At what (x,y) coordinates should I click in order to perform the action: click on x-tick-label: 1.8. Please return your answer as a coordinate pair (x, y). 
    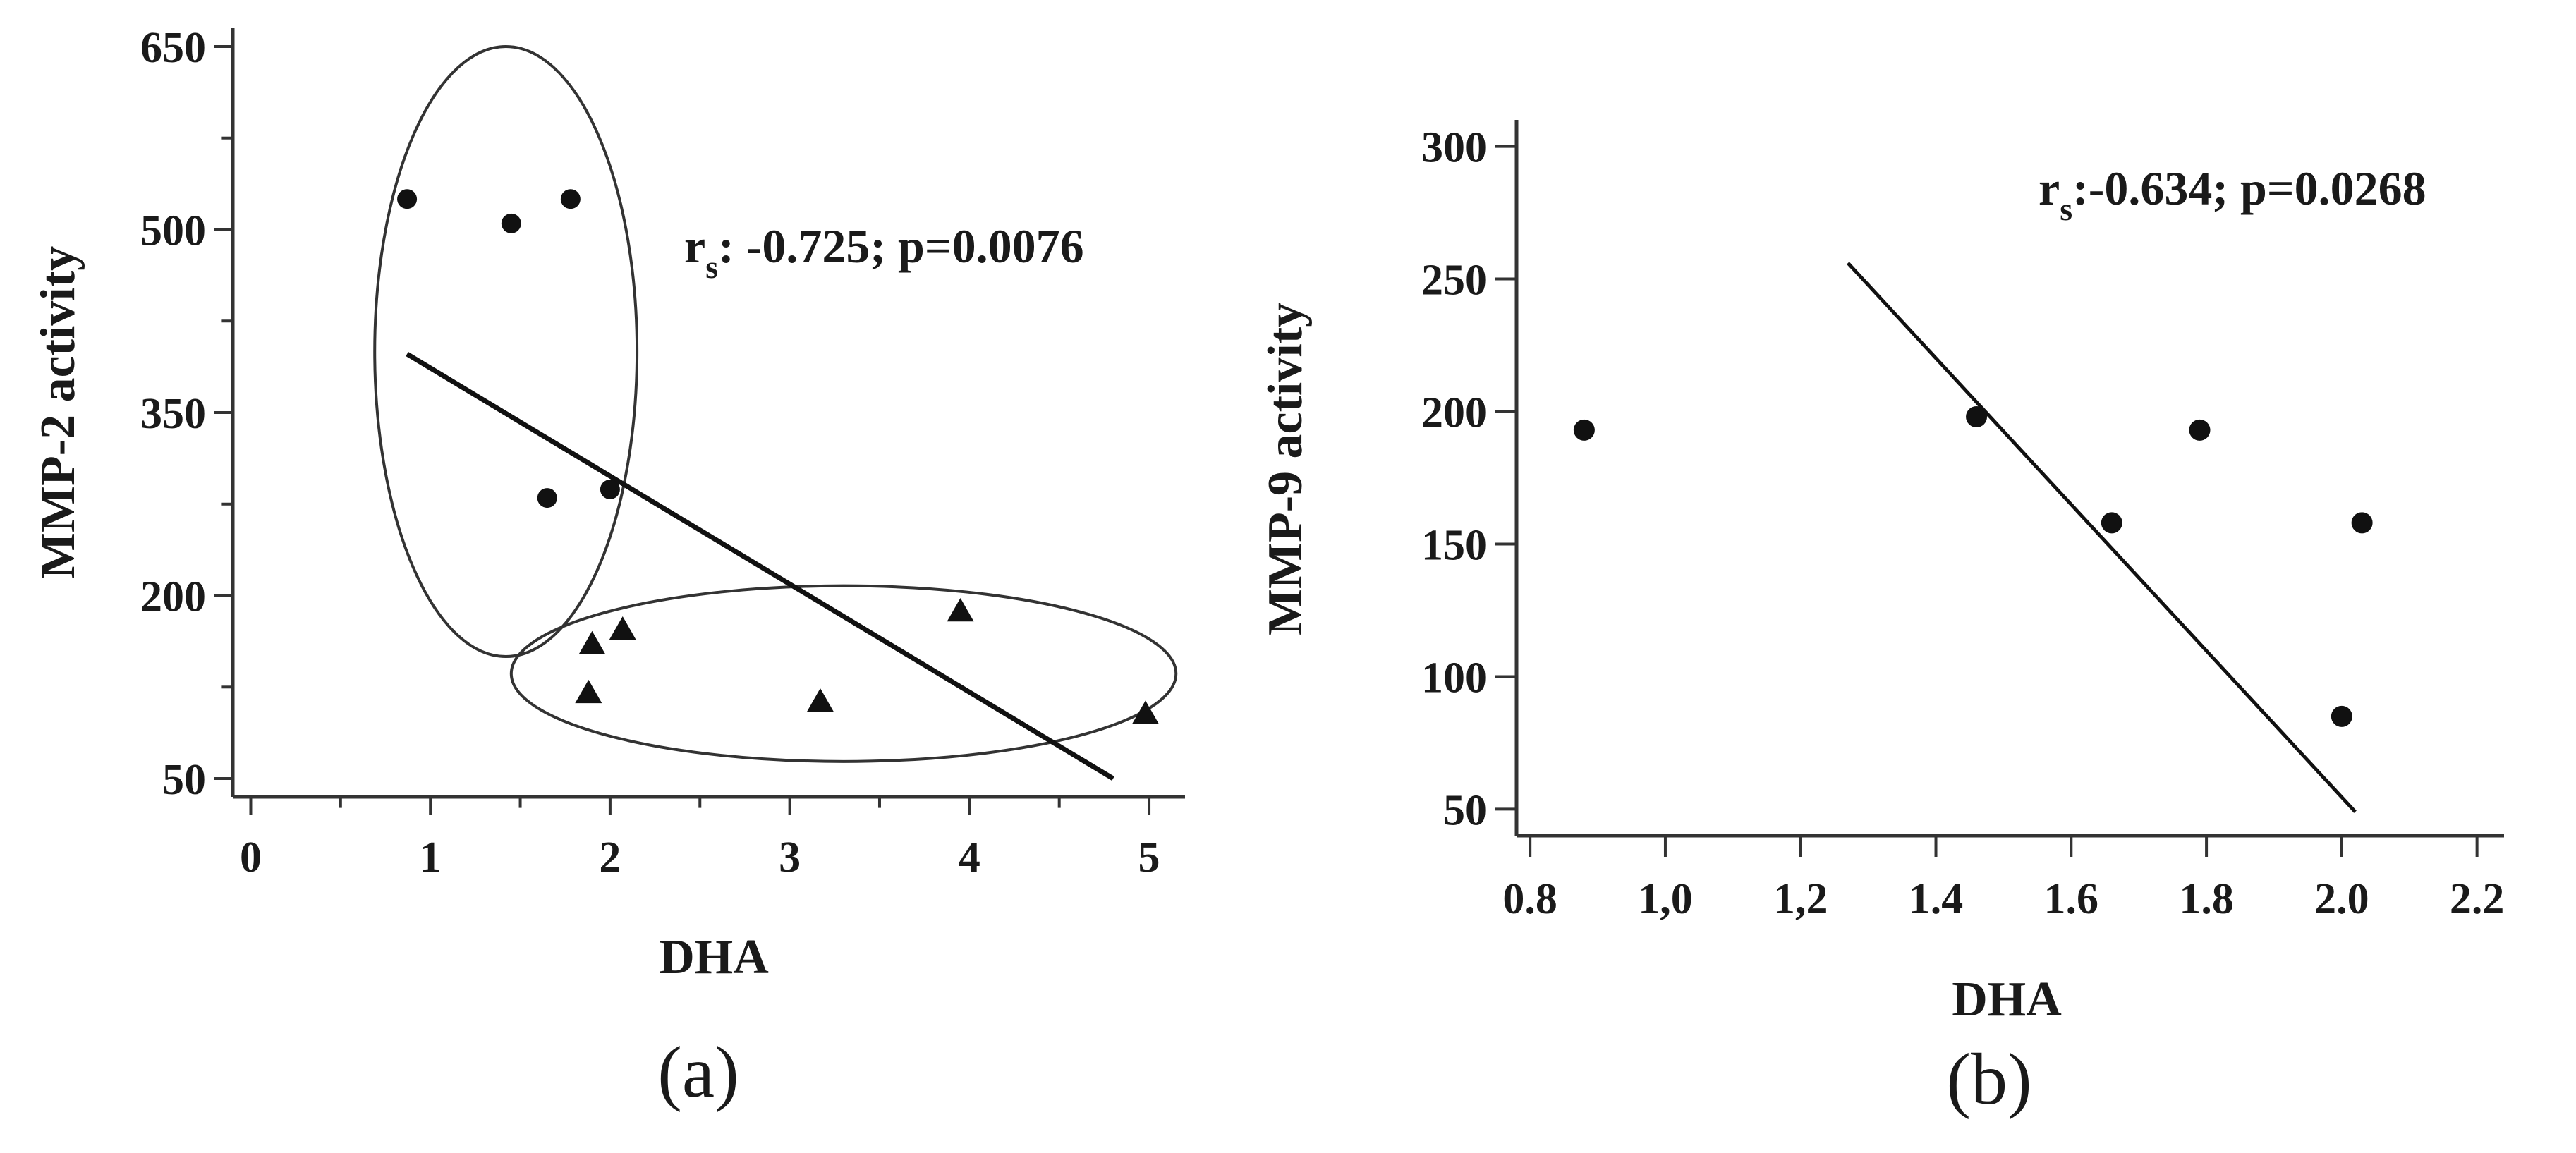
    Looking at the image, I should click on (2206, 899).